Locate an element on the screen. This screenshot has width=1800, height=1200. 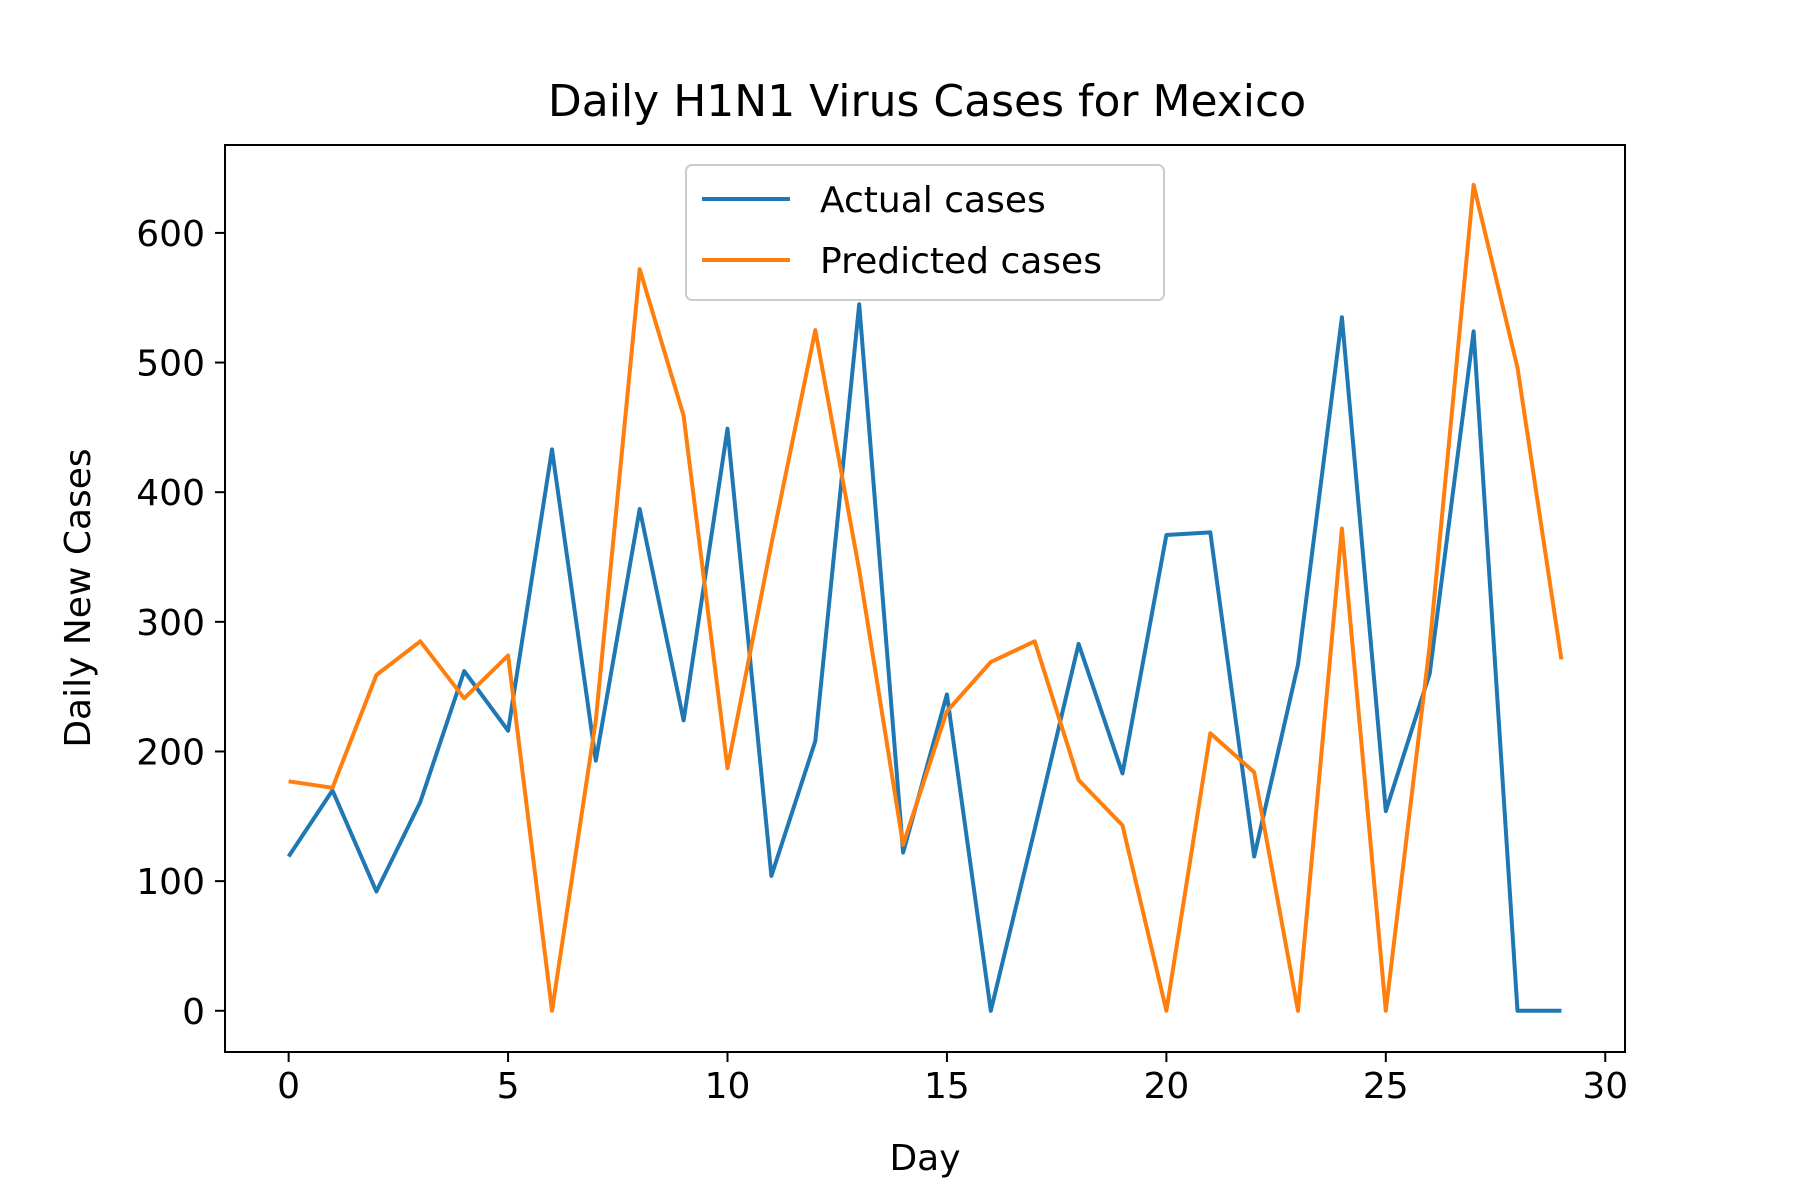
y-axis: 0 100 200 300 400 500 600 is located at coordinates (180, 623).